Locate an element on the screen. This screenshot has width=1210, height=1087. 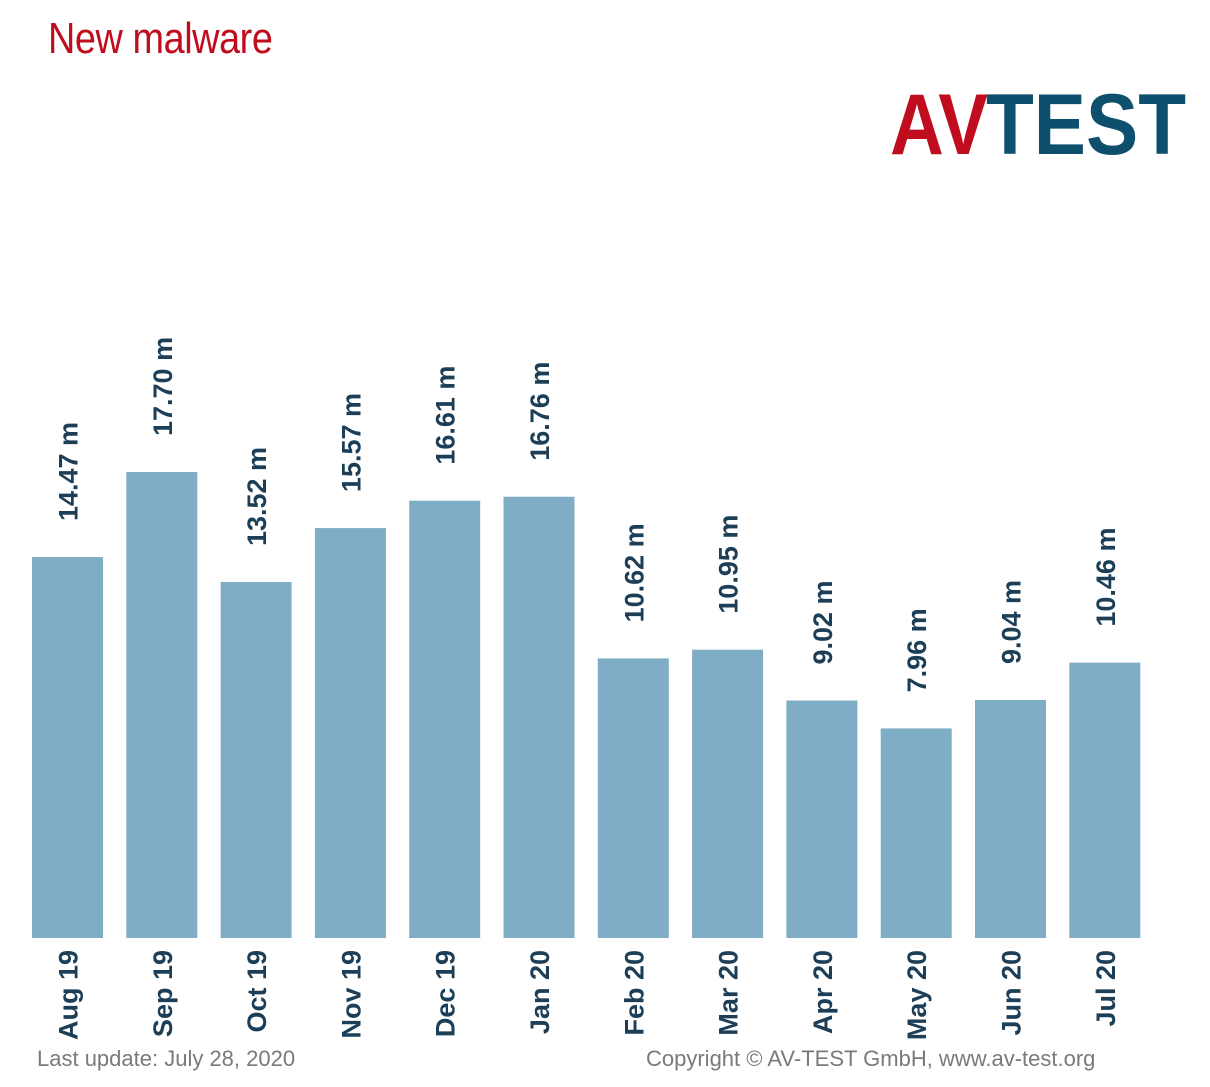
value-label: 10.46 m is located at coordinates (1106, 577).